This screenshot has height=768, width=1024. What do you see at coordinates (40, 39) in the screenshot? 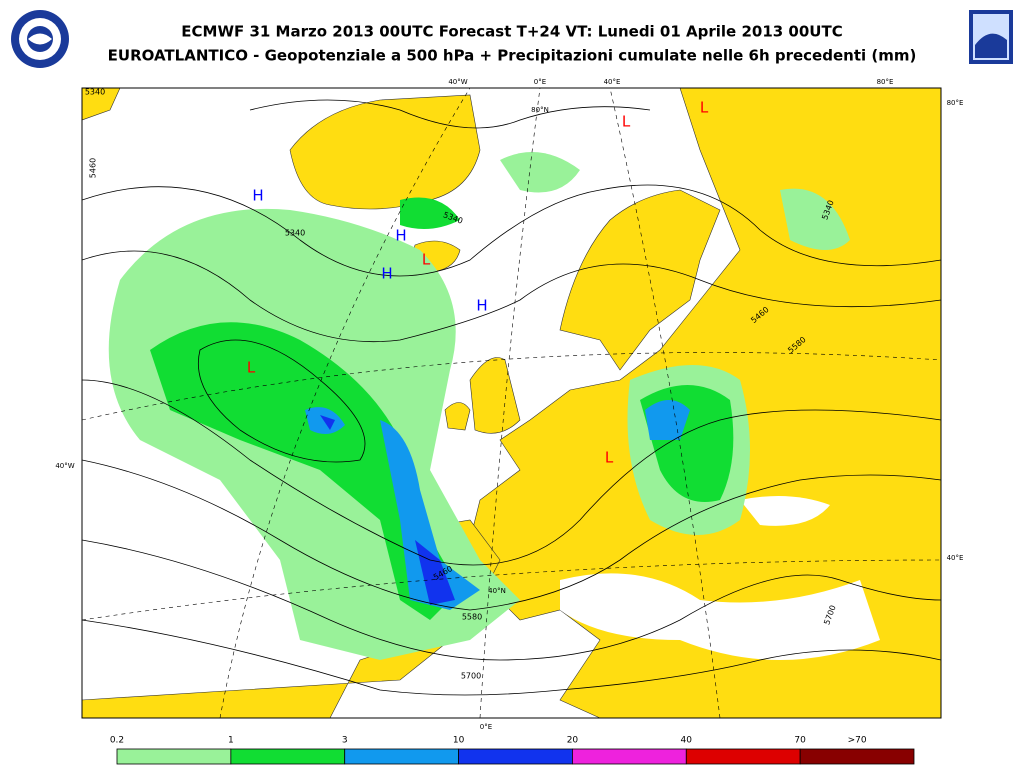
I see `logo-left` at bounding box center [40, 39].